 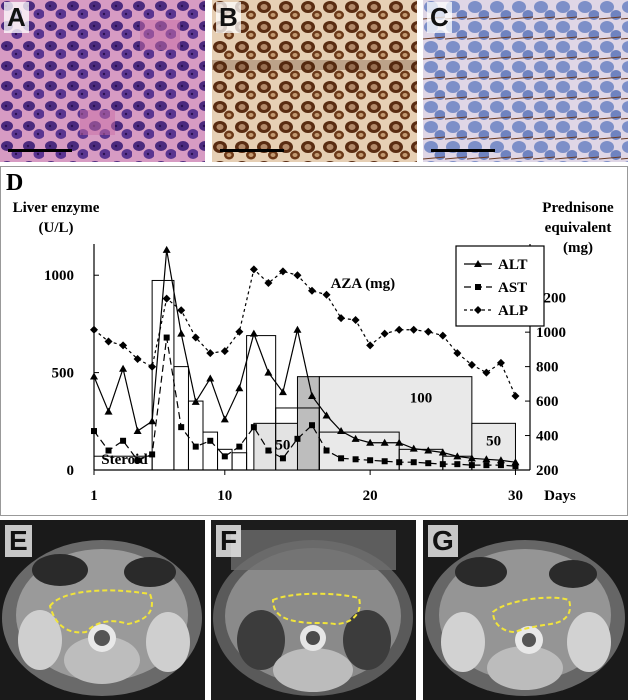 I want to click on y-right-tick-label: 200, so click(x=547, y=471).